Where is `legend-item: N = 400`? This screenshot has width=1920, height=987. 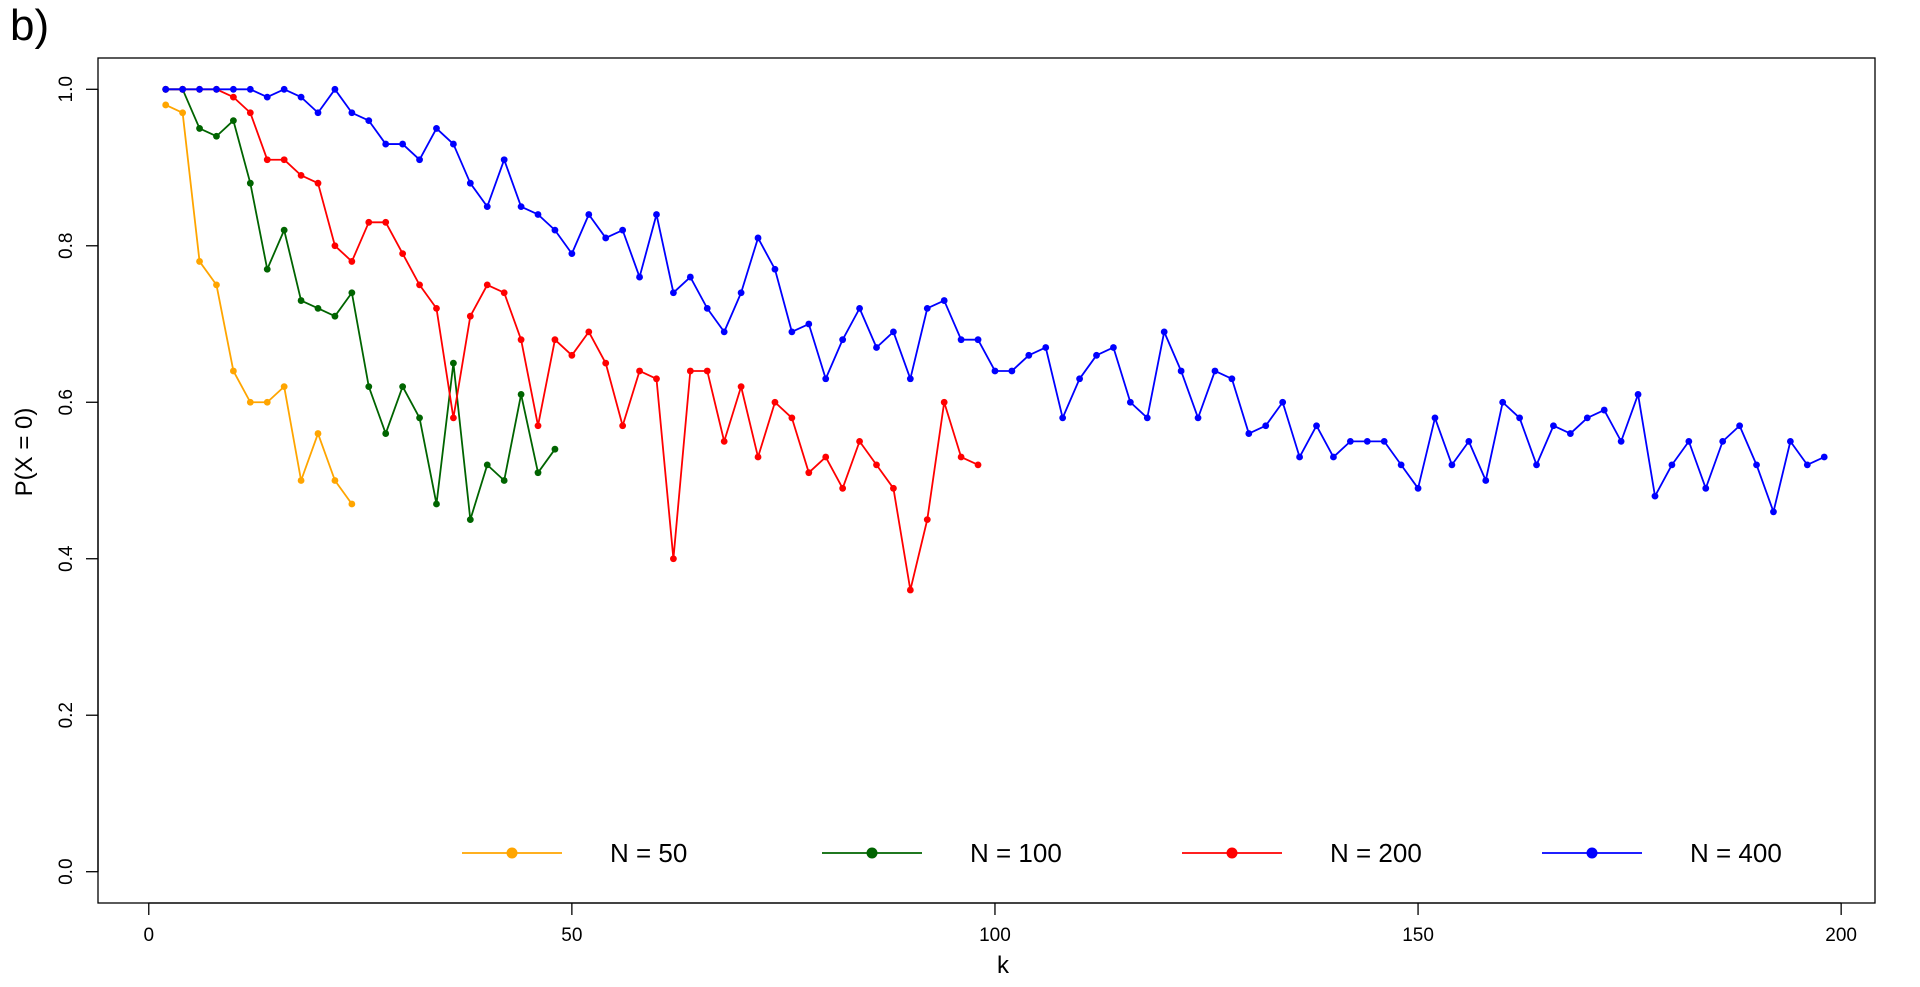
legend-item: N = 400 is located at coordinates (1662, 853).